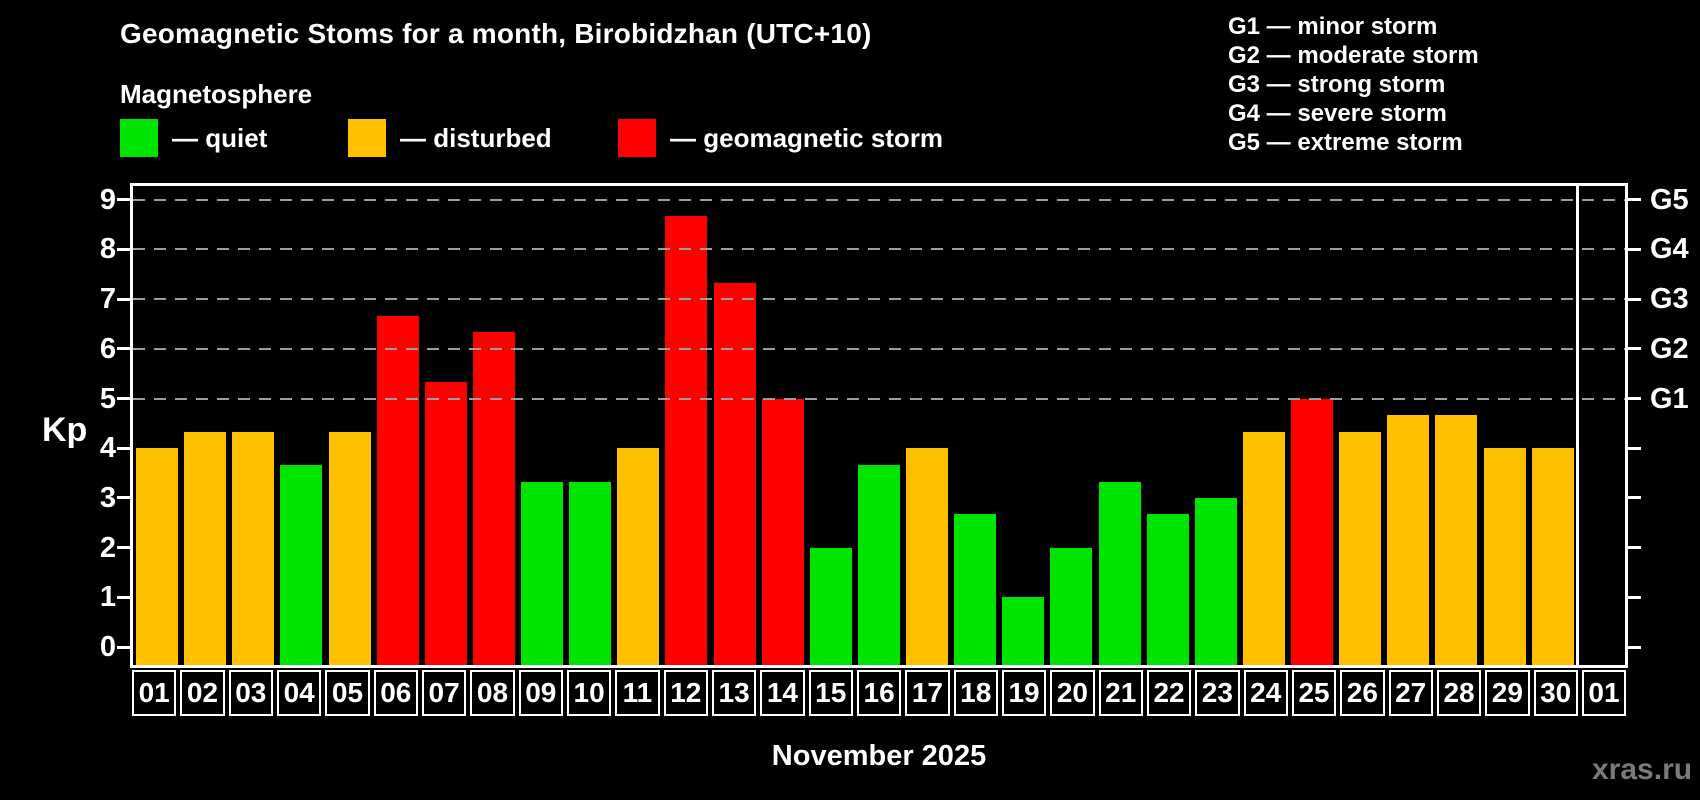  I want to click on bar-day-22-quiet, so click(1167, 589).